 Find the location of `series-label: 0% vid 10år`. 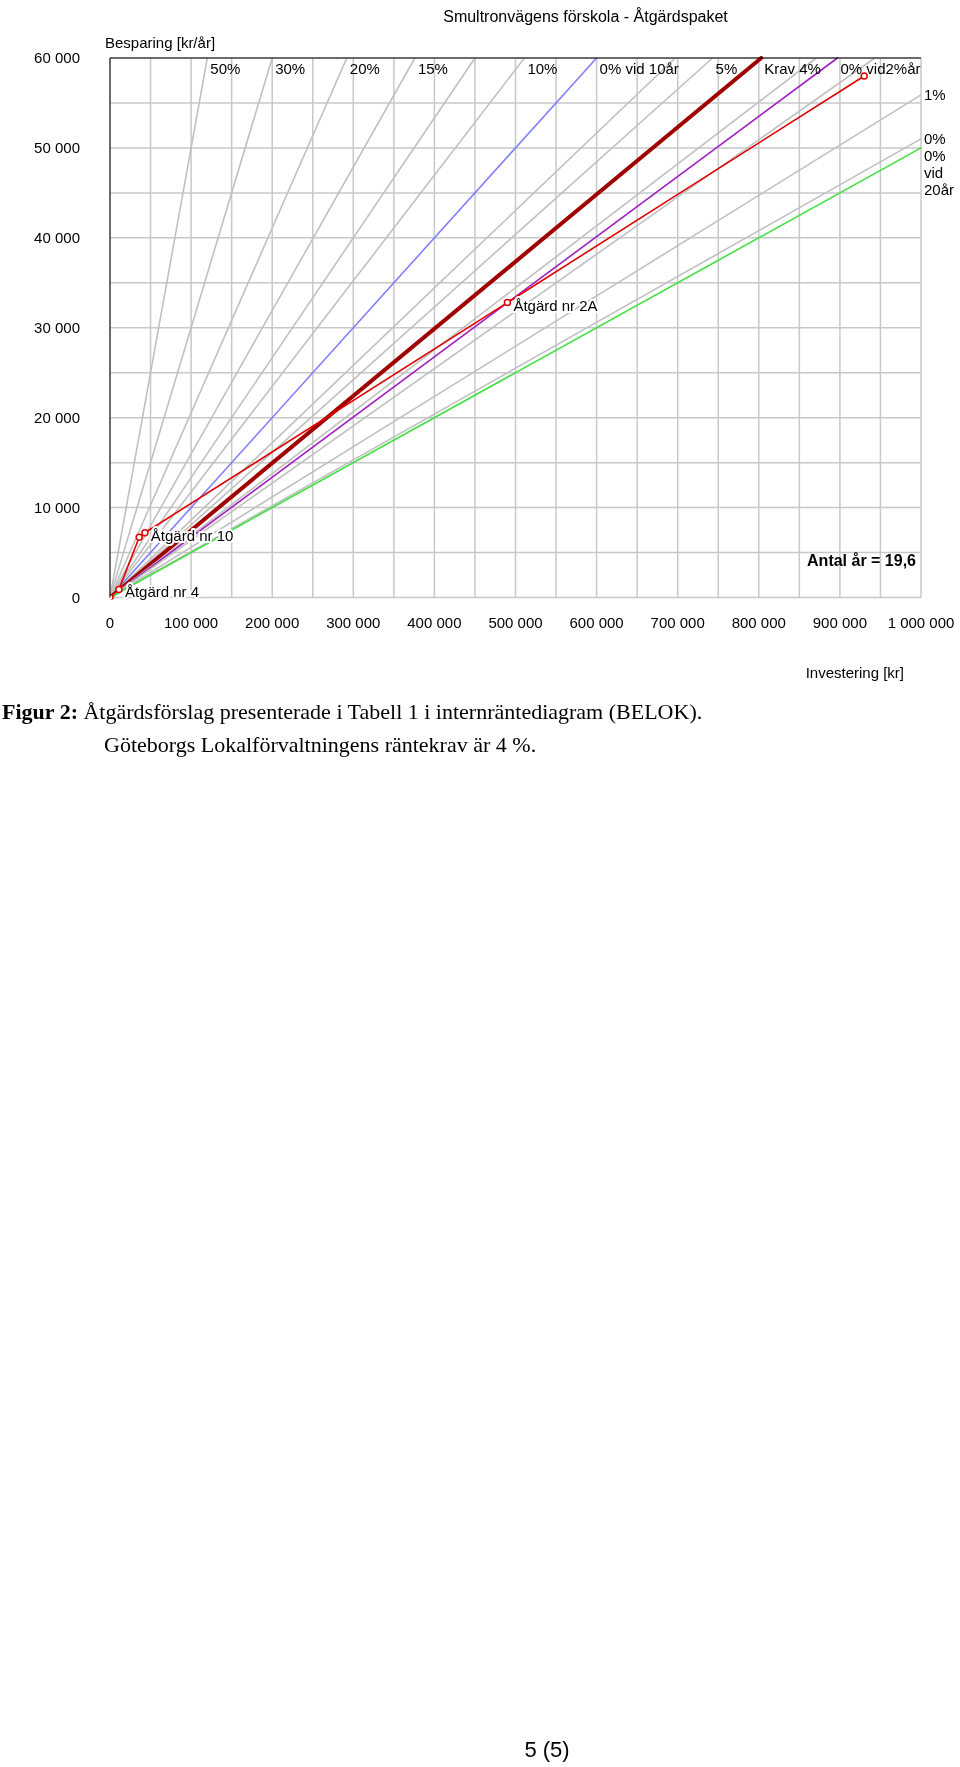

series-label: 0% vid 10år is located at coordinates (639, 68).